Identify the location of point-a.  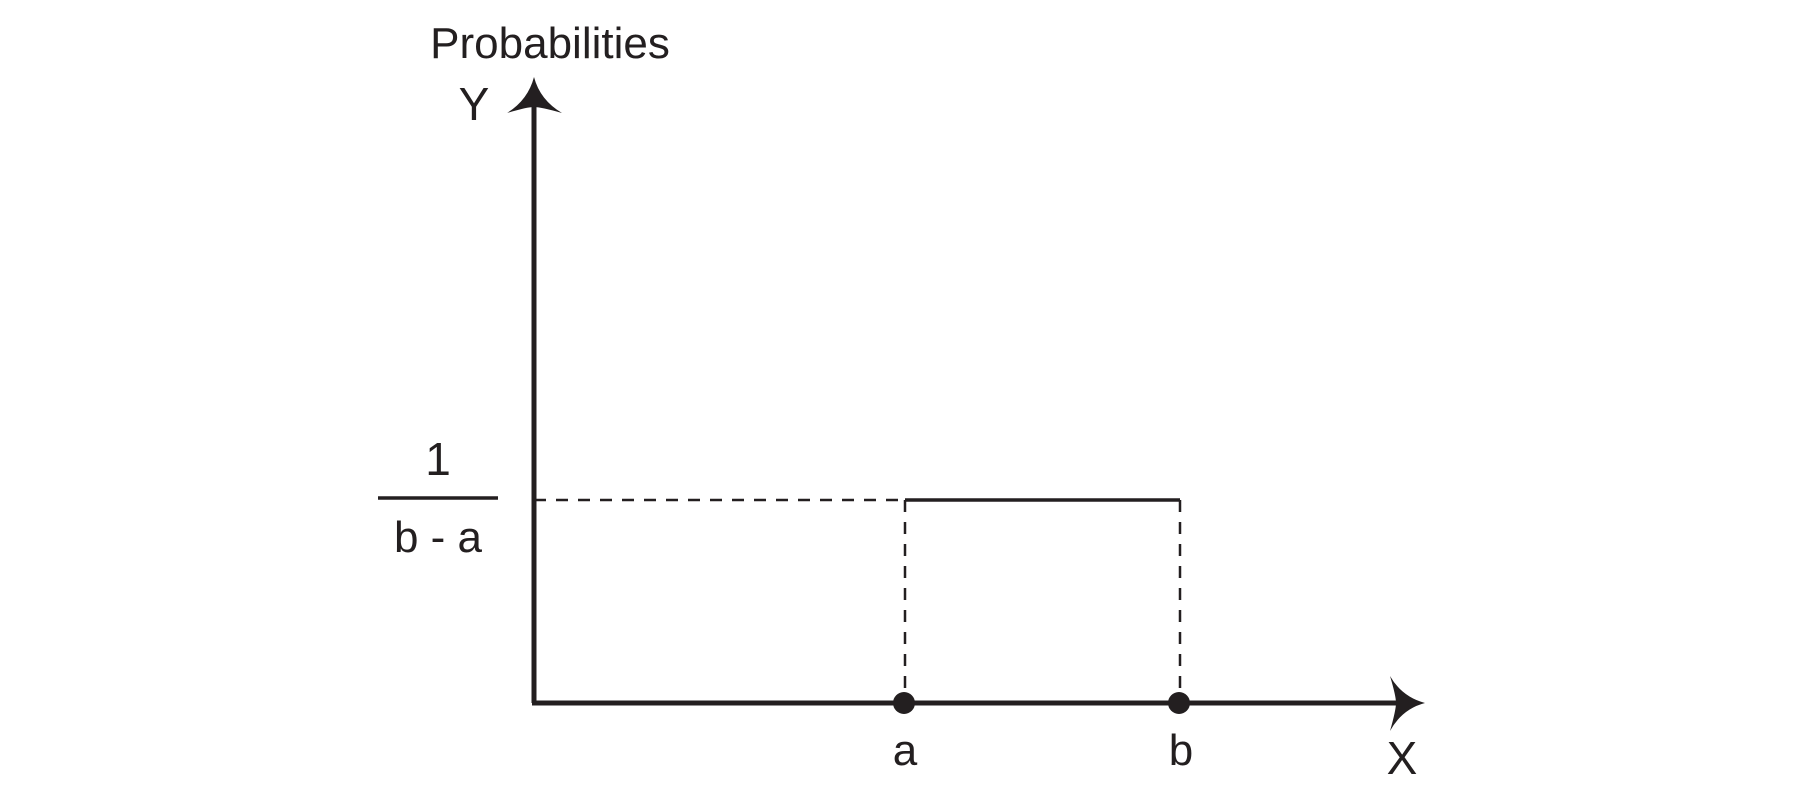
(904, 703).